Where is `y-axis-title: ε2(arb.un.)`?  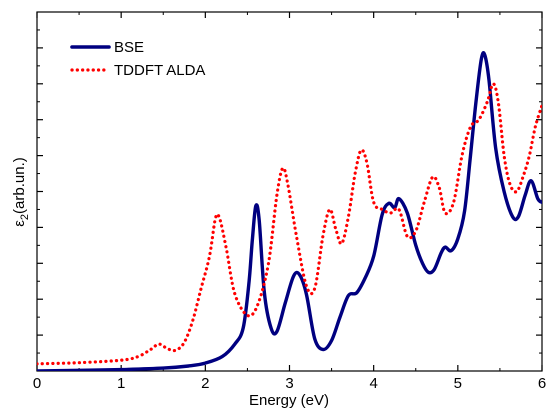 y-axis-title: ε2(arb.un.) is located at coordinates (21, 192).